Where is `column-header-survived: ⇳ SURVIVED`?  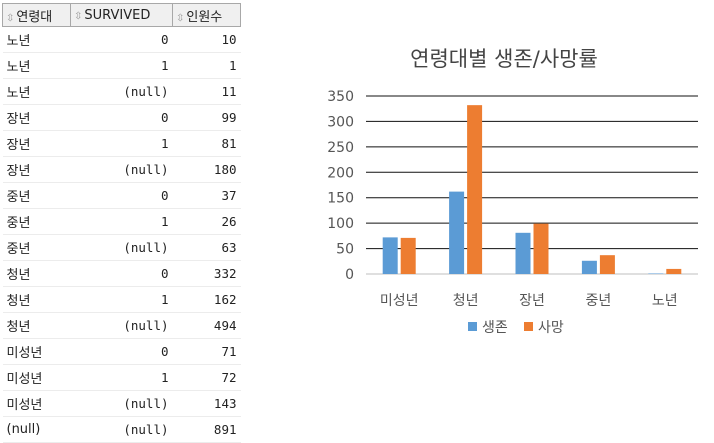 column-header-survived: ⇳ SURVIVED is located at coordinates (121, 15).